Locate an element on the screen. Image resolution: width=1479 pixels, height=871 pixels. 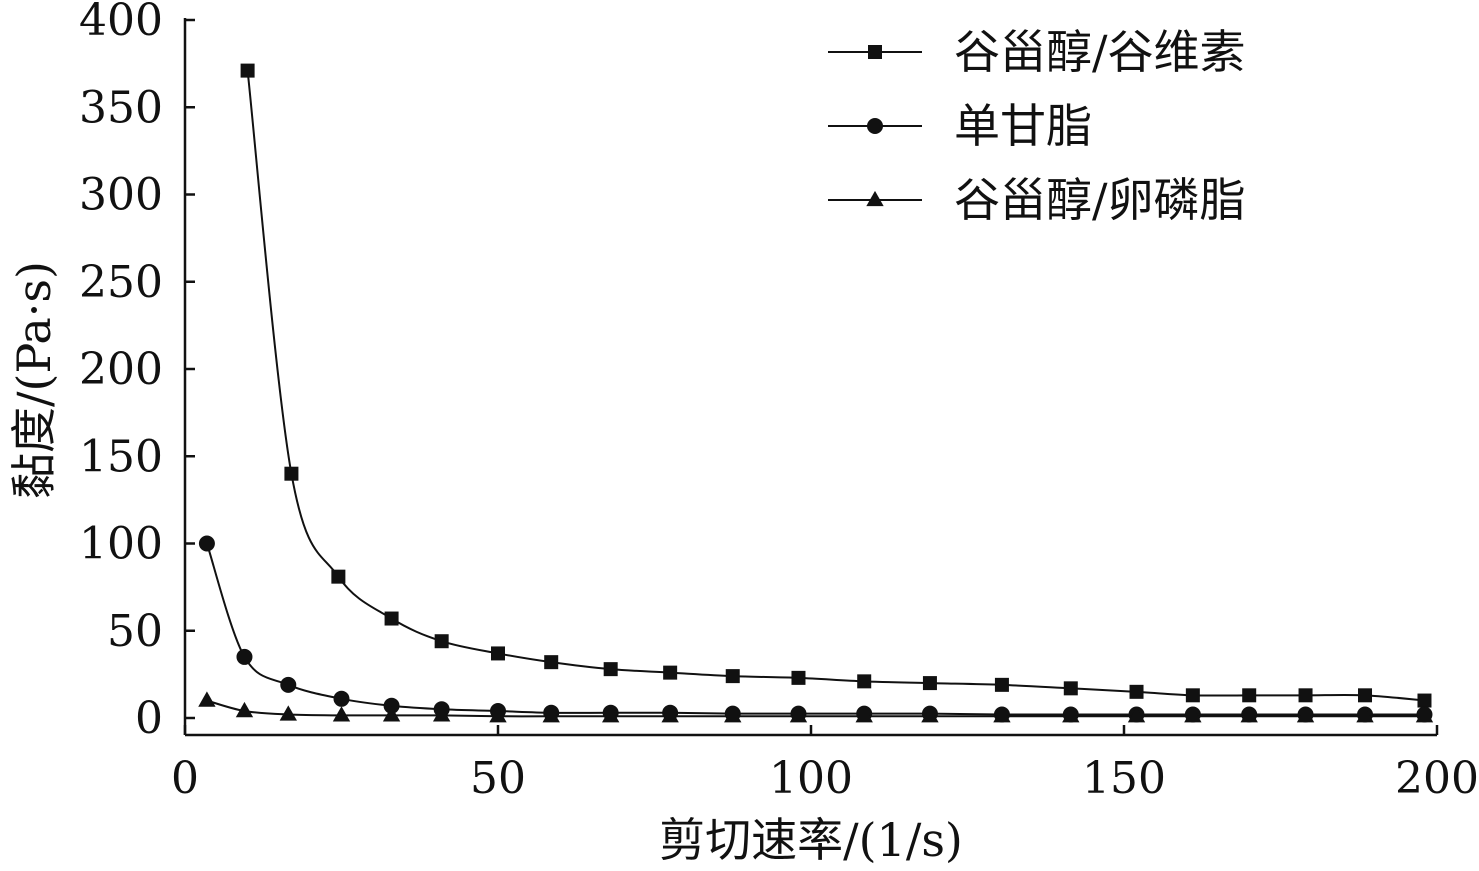
y-tick-label: 300 is located at coordinates (121, 195).